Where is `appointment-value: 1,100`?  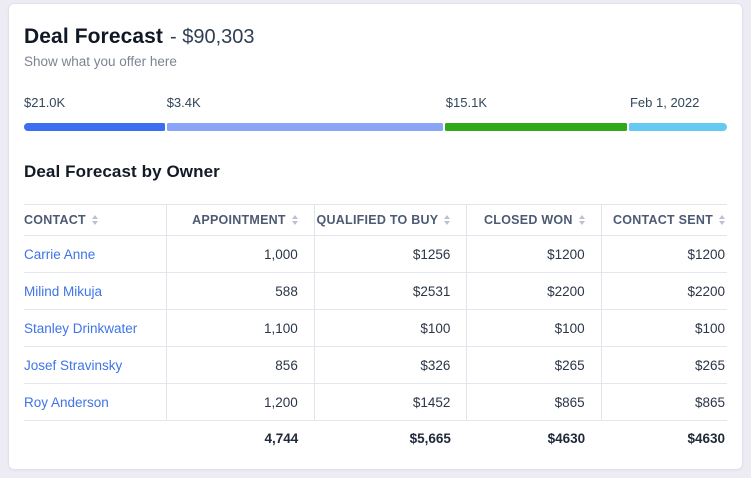 appointment-value: 1,100 is located at coordinates (240, 328).